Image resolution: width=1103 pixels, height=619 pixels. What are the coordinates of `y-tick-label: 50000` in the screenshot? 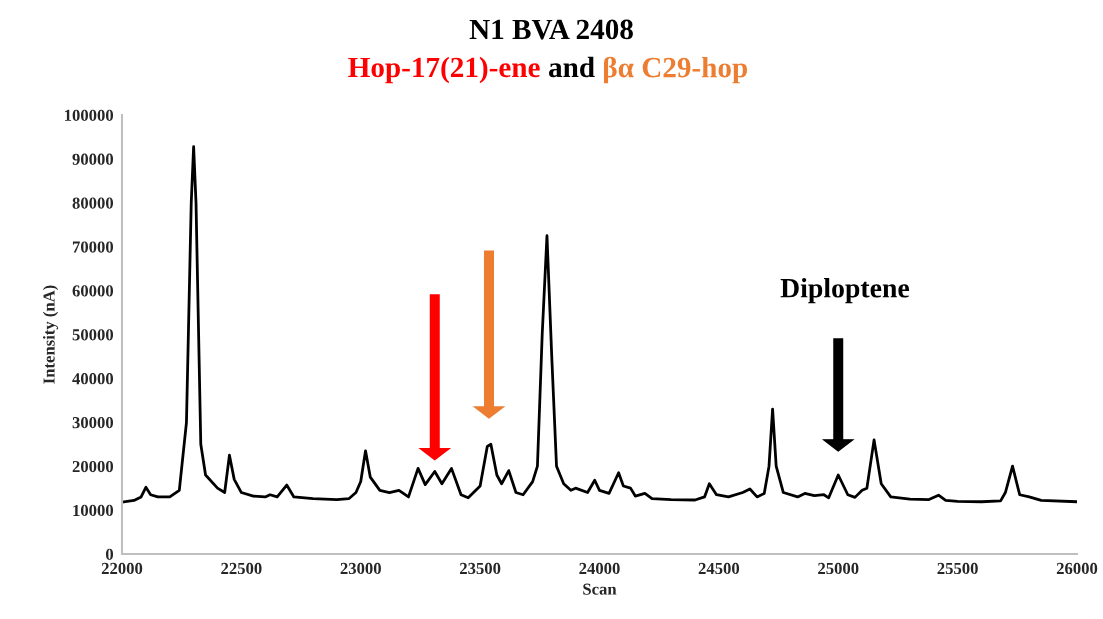 It's located at (93, 335).